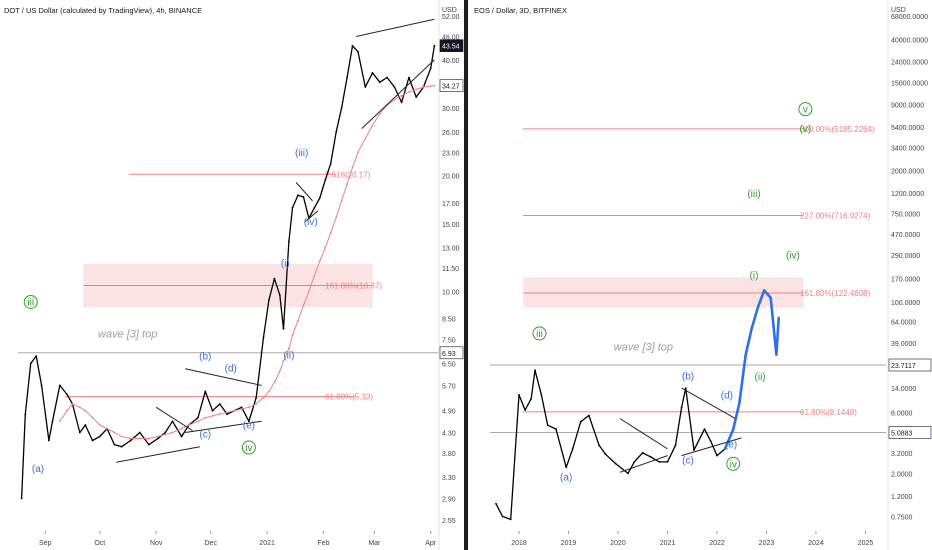 The width and height of the screenshot is (932, 550). I want to click on wave-label: (i), so click(754, 276).